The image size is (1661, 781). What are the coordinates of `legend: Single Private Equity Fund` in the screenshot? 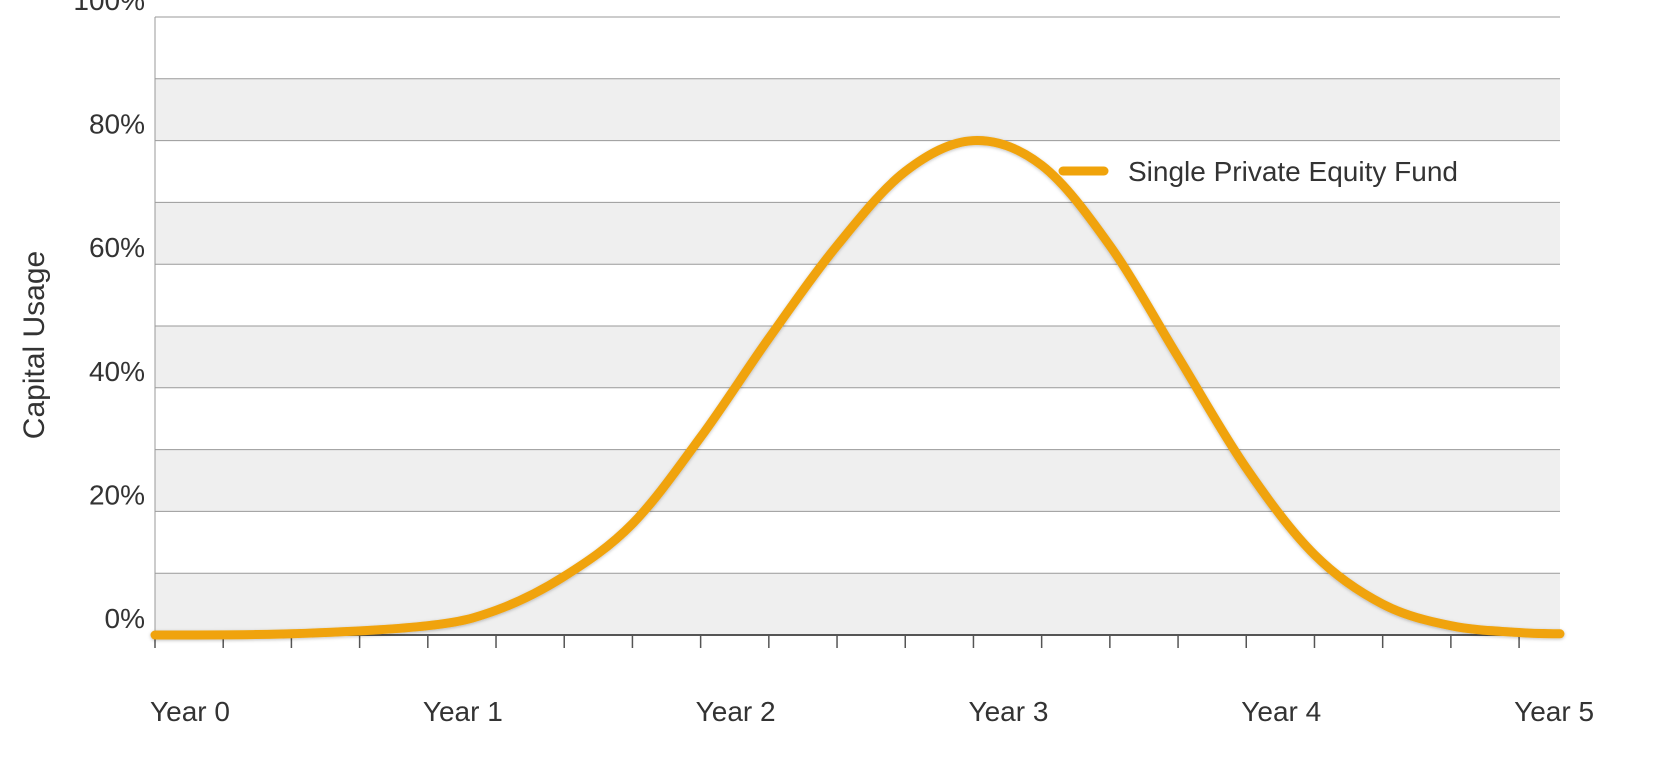 It's located at (1258, 171).